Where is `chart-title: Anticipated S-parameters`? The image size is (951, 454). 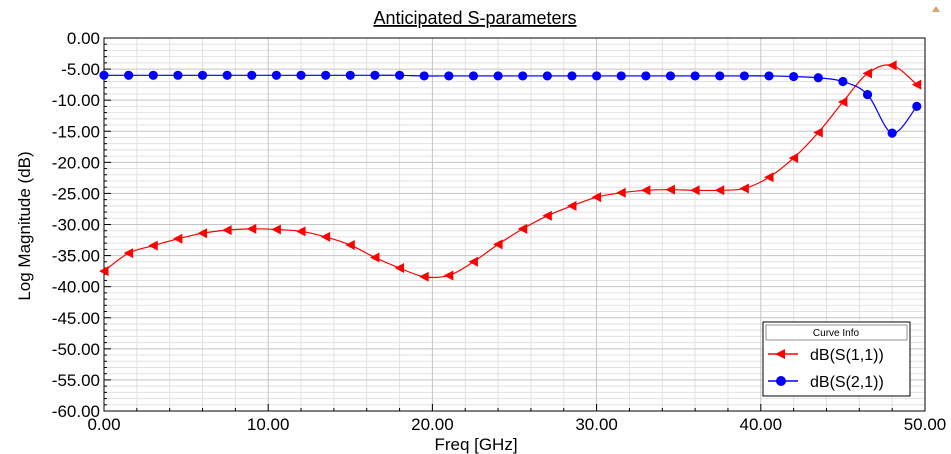
chart-title: Anticipated S-parameters is located at coordinates (474, 18).